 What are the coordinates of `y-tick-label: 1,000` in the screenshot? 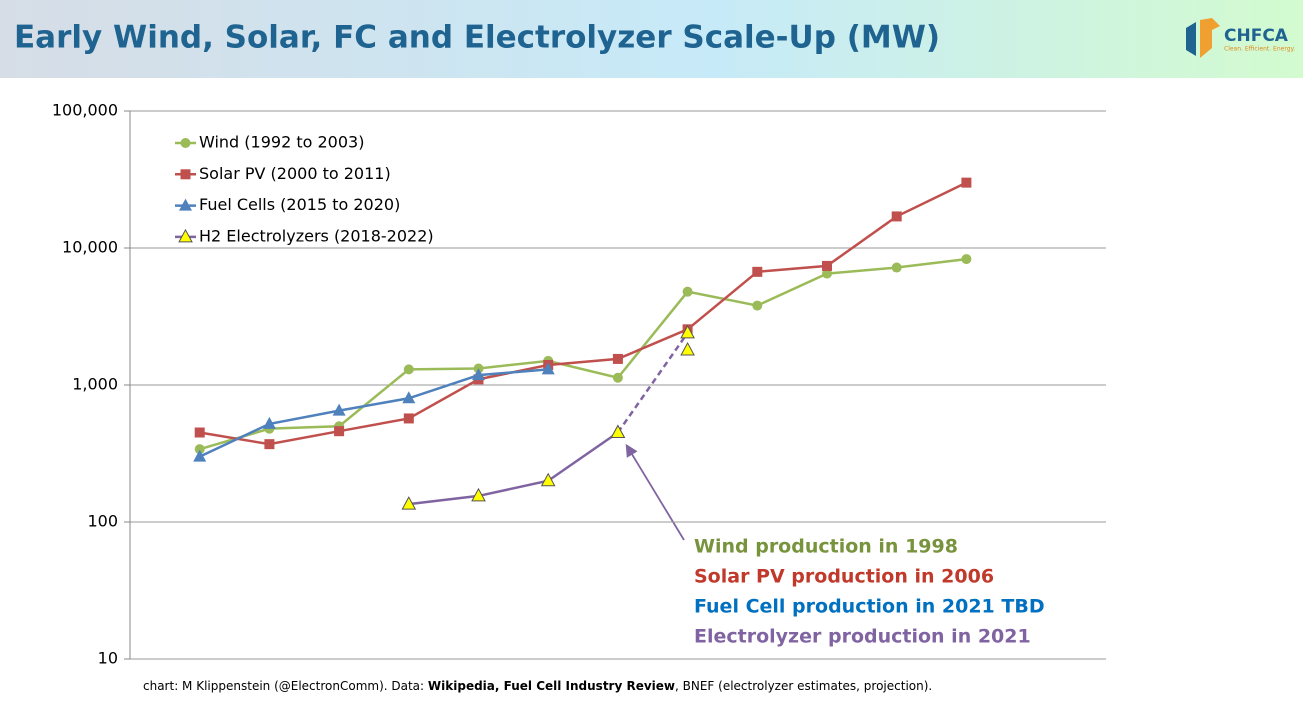 It's located at (95, 384).